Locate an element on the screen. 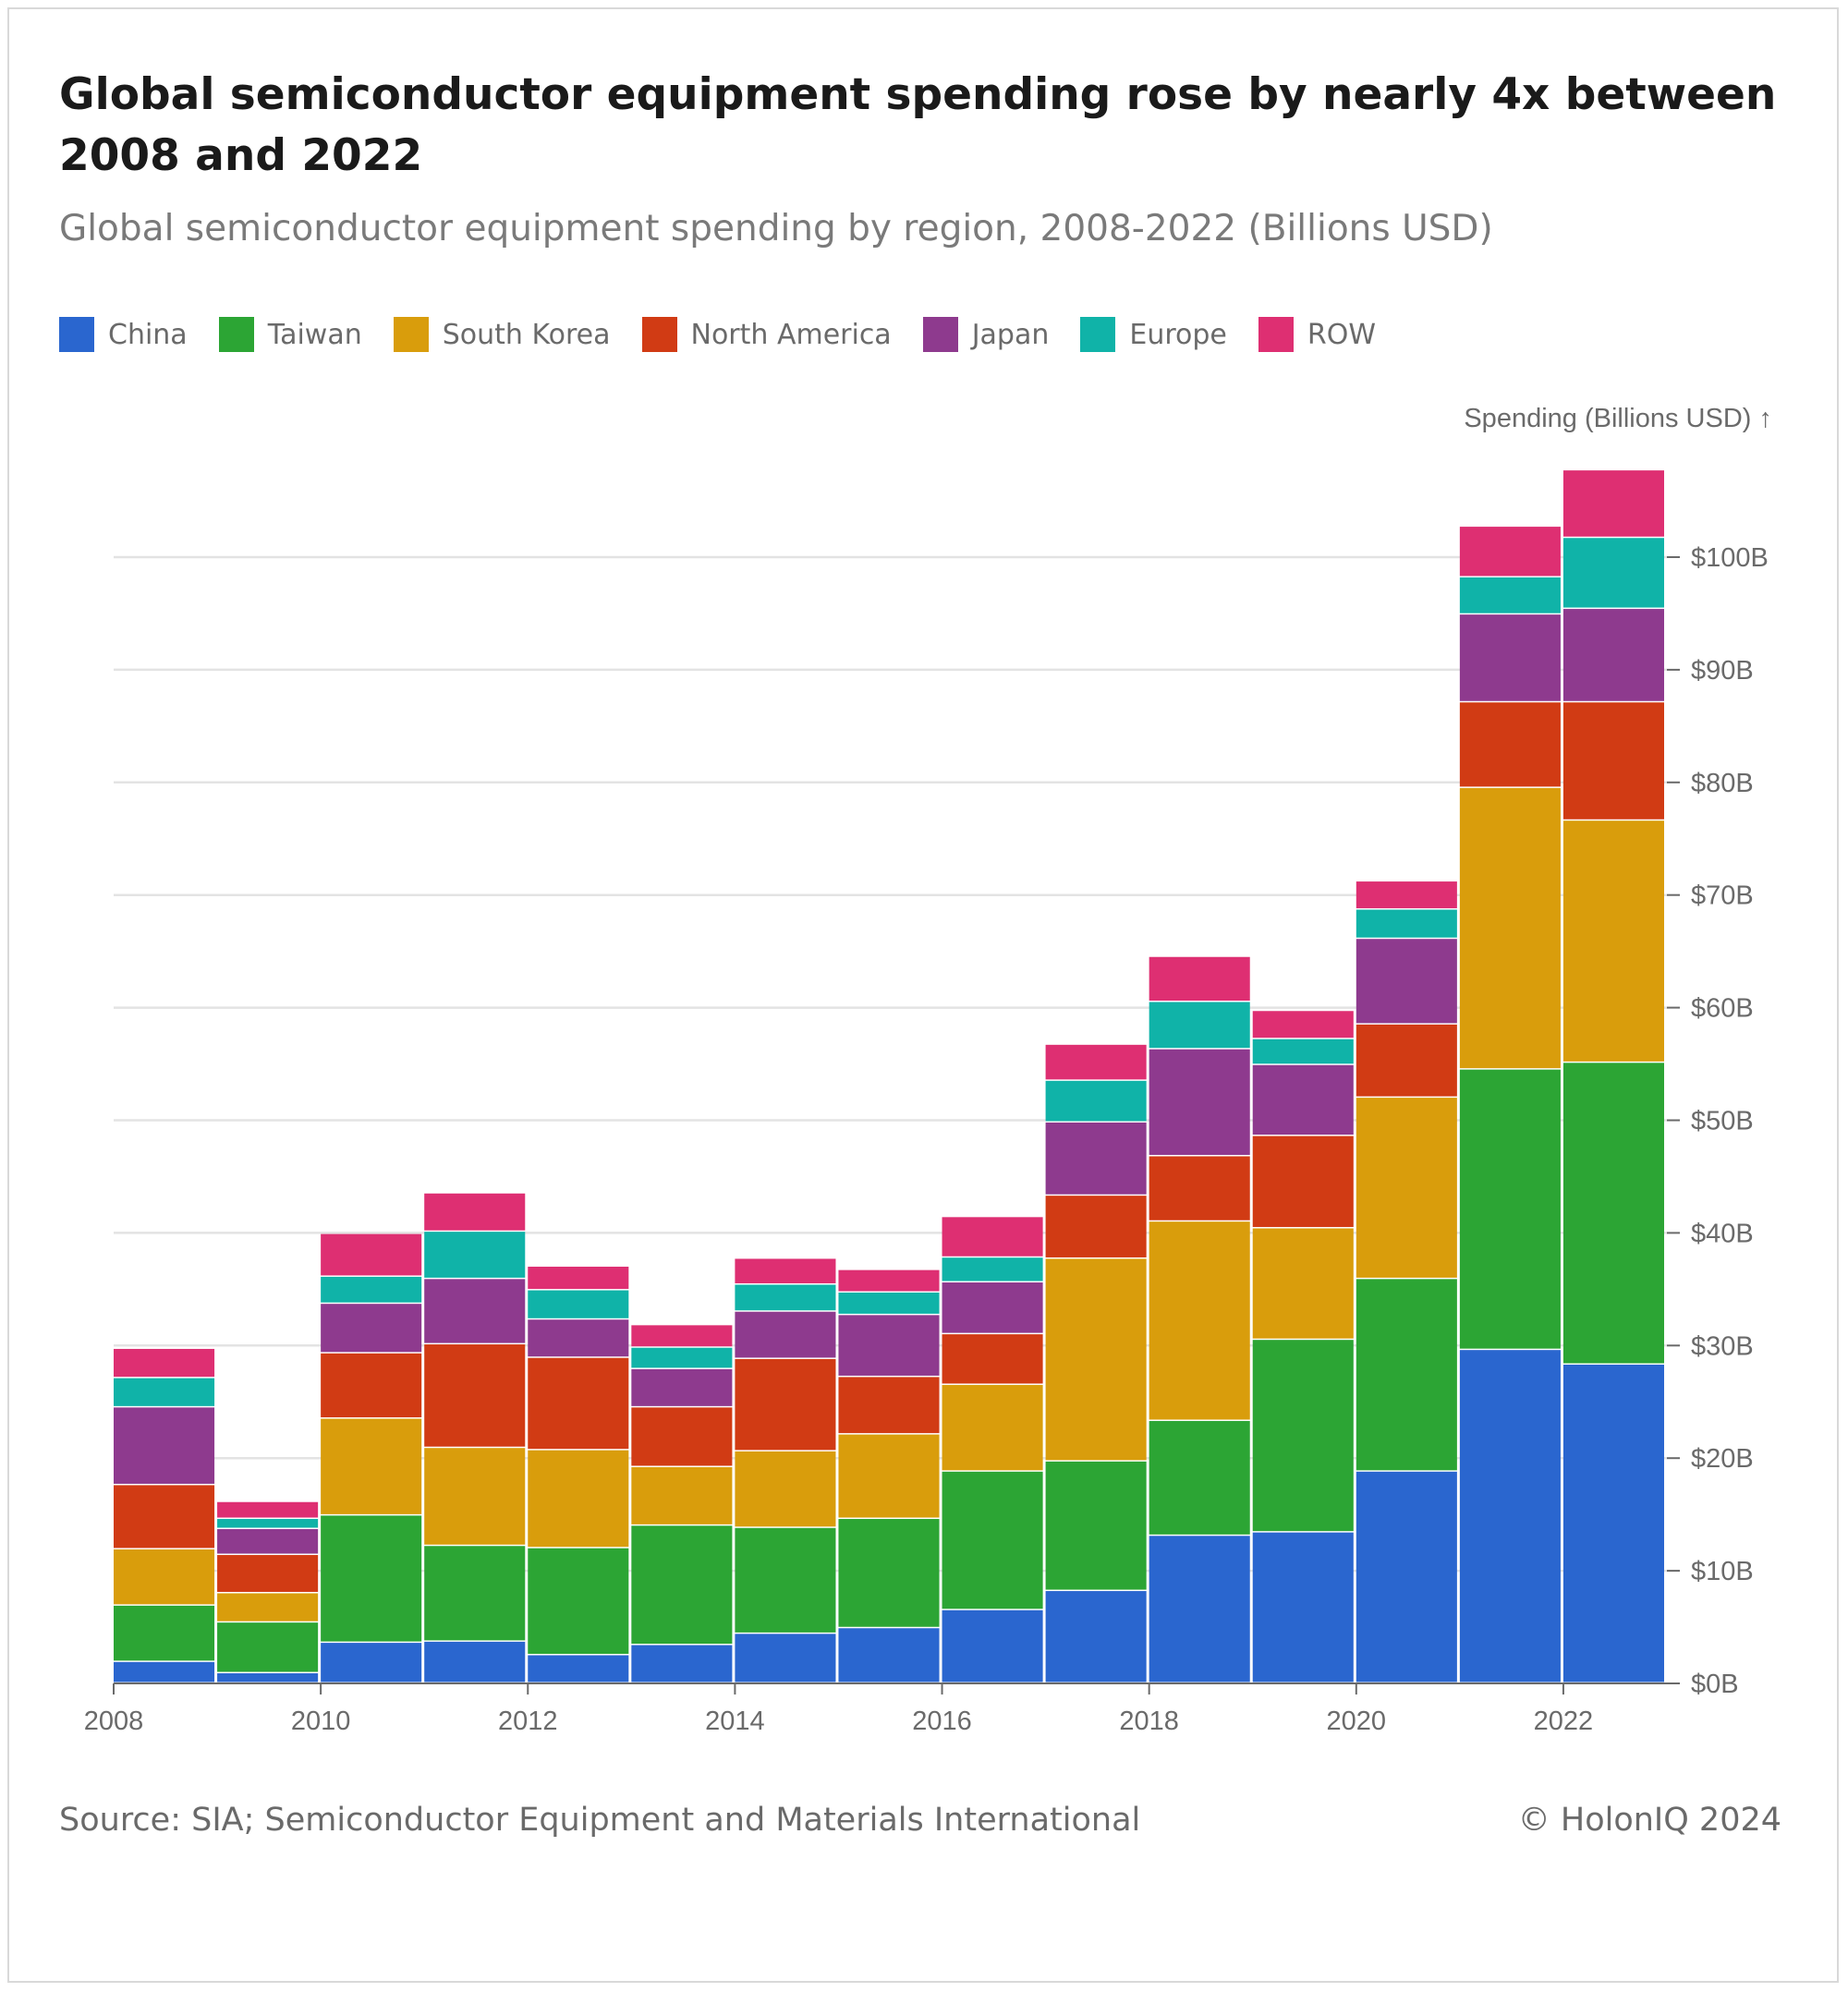 The width and height of the screenshot is (1848, 1992). bar-segment-2013-japan is located at coordinates (682, 1387).